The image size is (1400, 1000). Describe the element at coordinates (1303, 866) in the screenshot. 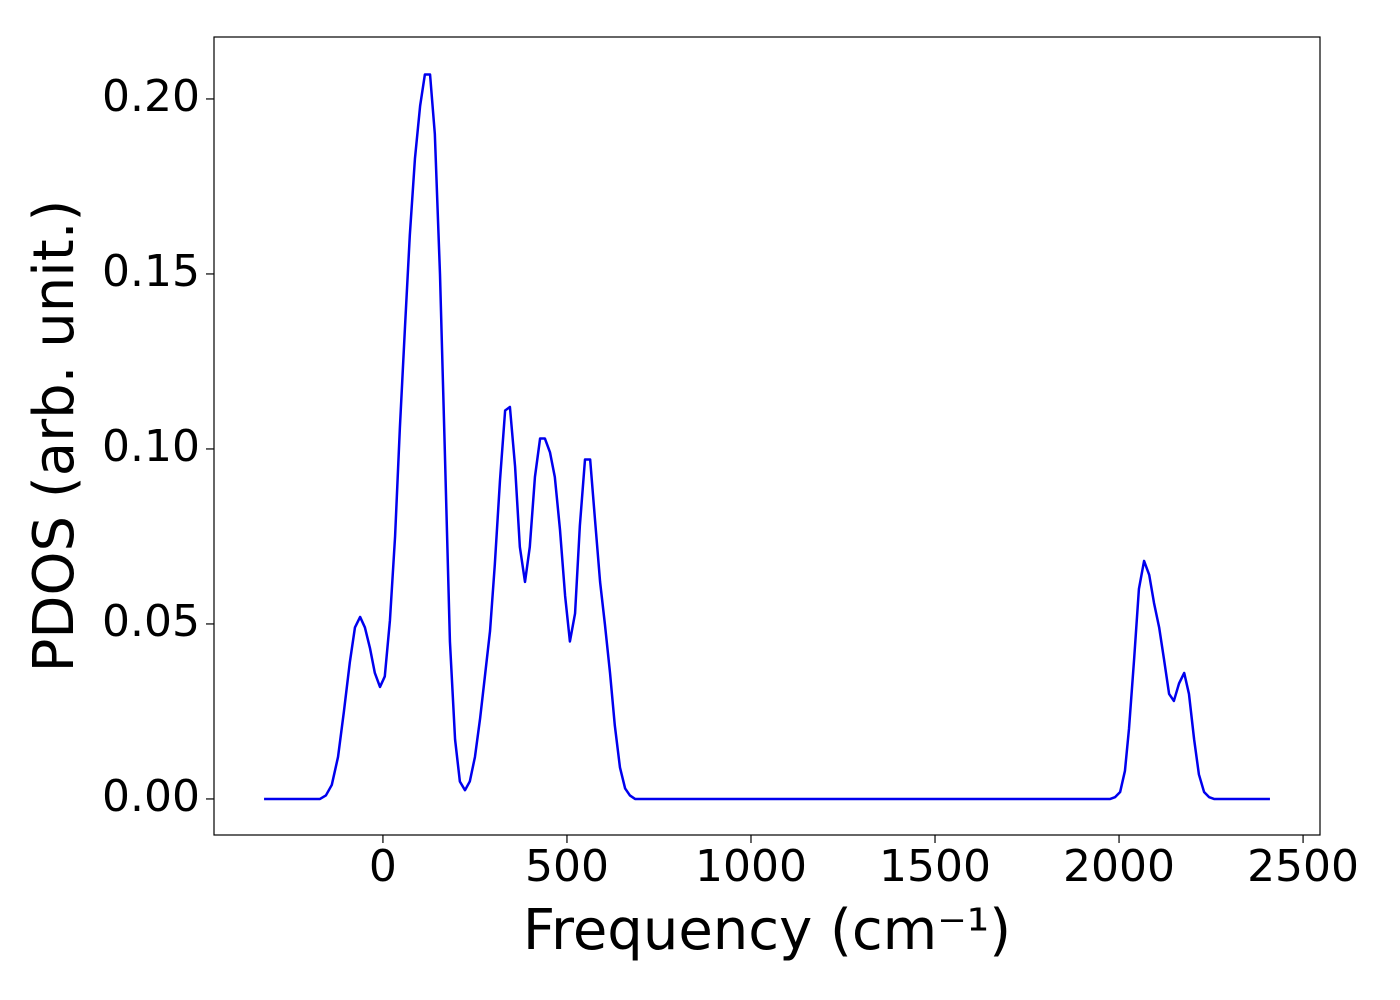

I see `x-tick-label: 2500` at that location.